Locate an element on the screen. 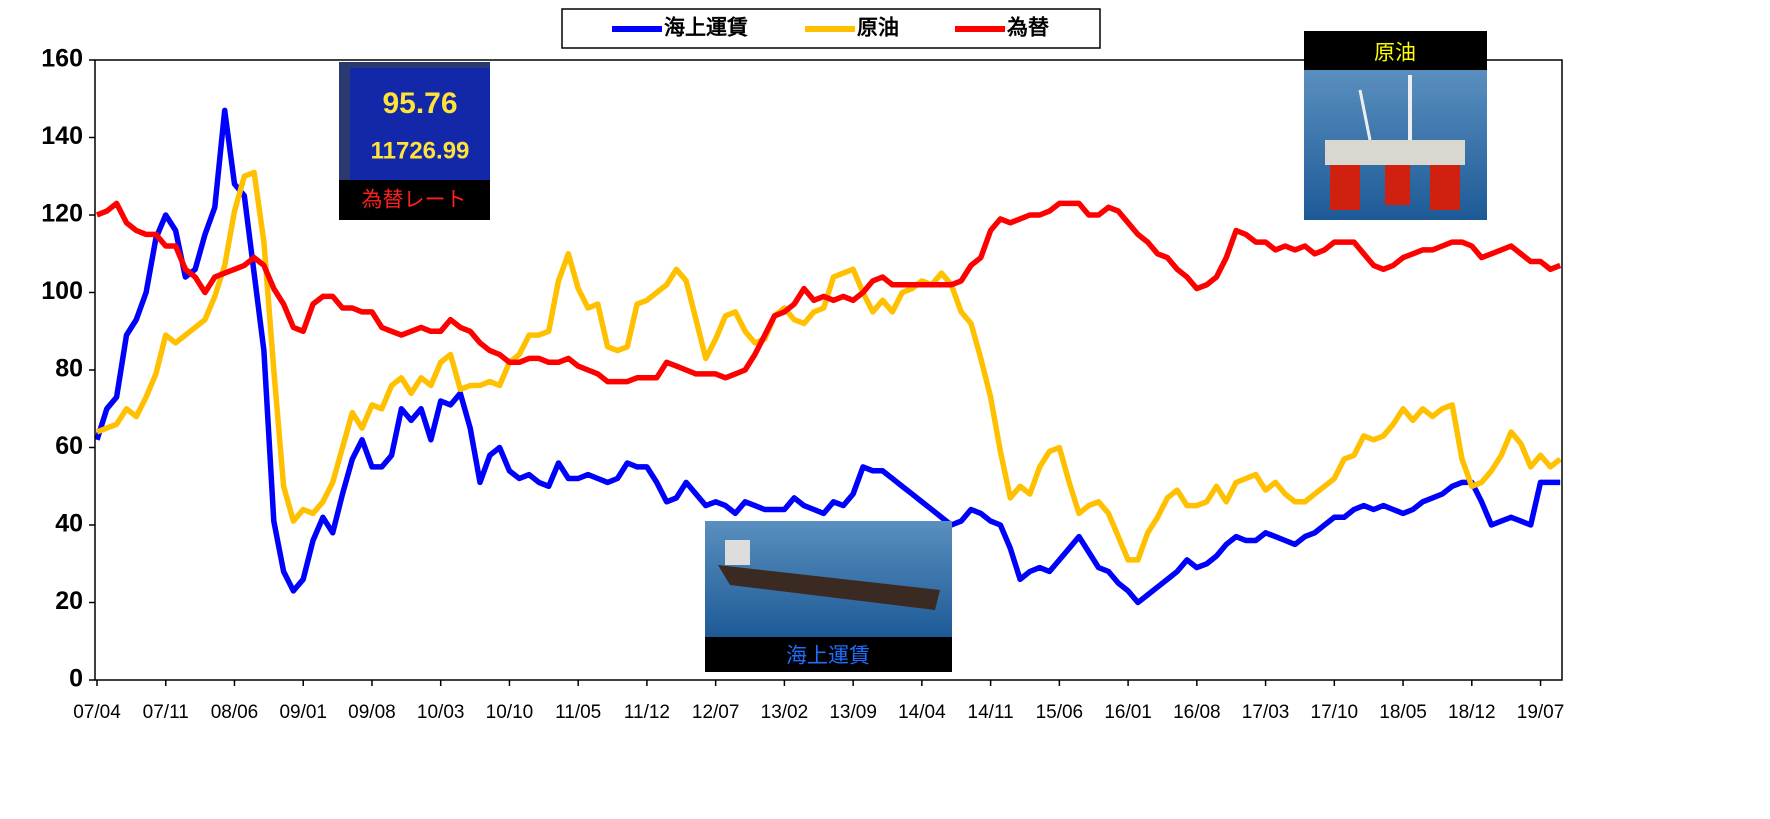  y-tick-label: 160 is located at coordinates (62, 59).